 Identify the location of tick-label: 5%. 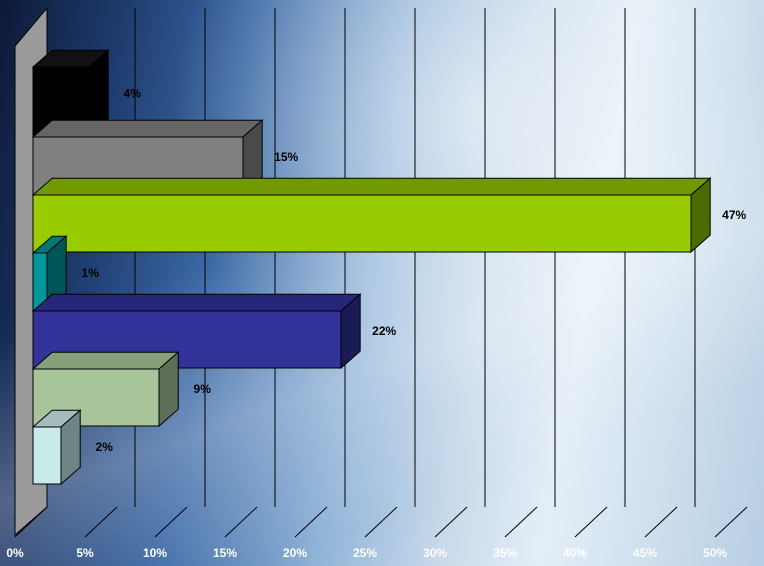
(85, 553).